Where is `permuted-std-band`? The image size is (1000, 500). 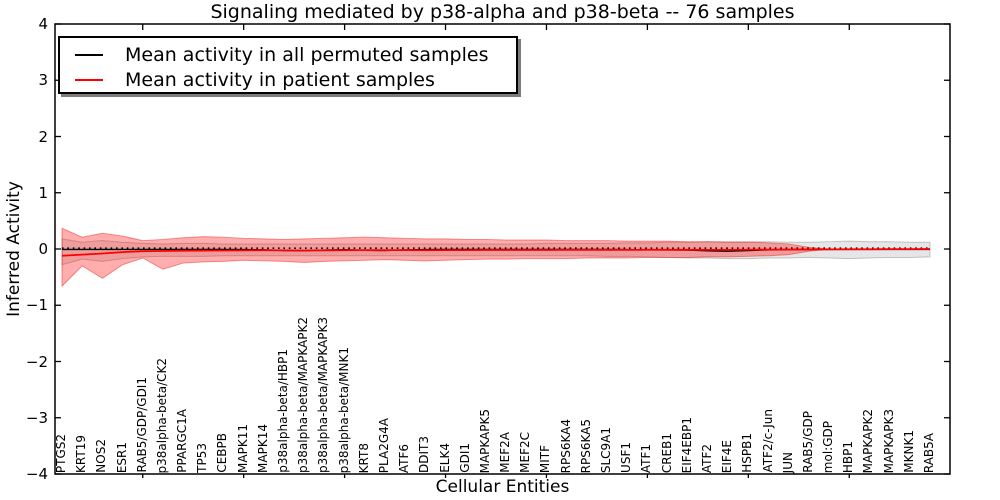 permuted-std-band is located at coordinates (496, 252).